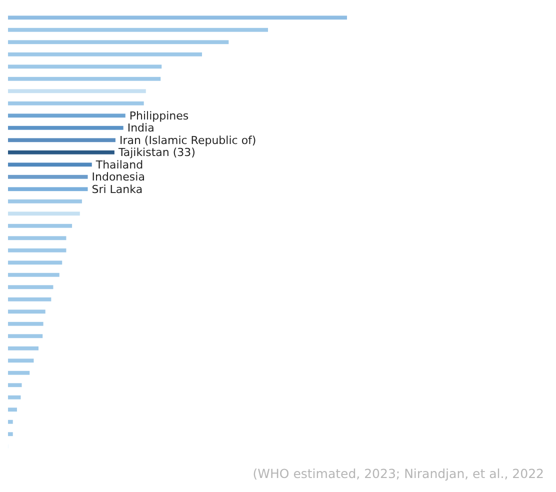  Describe the element at coordinates (140, 128) in the screenshot. I see `y-tick-label: India` at that location.